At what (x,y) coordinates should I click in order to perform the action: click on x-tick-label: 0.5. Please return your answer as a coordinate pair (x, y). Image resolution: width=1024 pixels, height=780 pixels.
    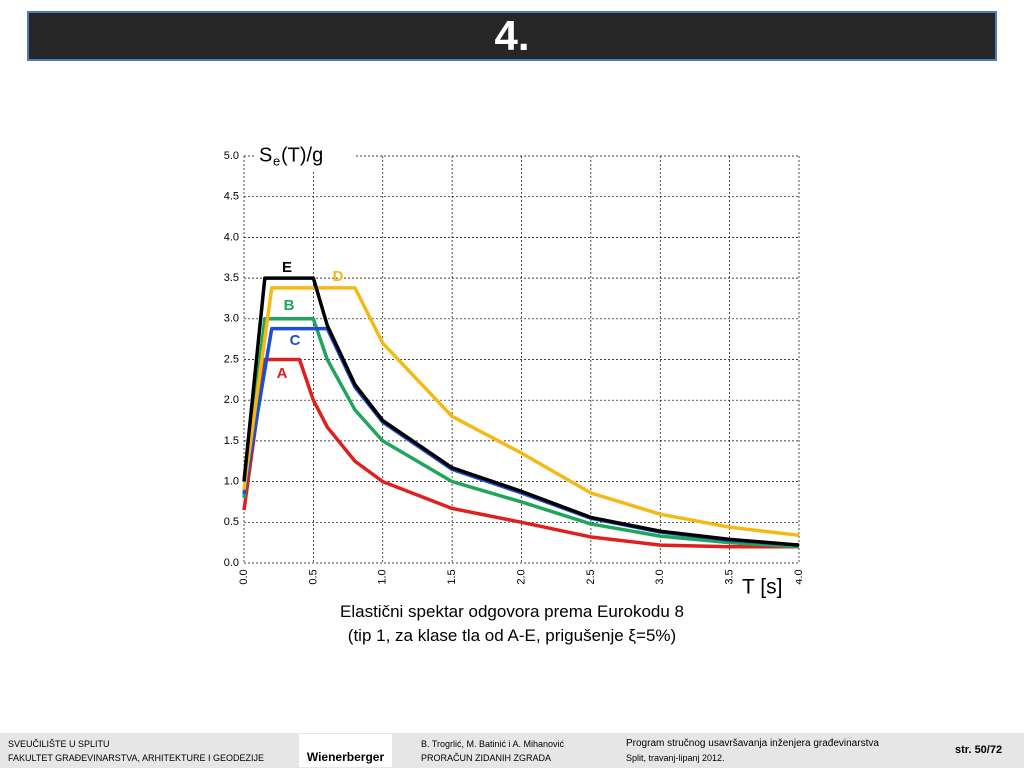
    Looking at the image, I should click on (313, 576).